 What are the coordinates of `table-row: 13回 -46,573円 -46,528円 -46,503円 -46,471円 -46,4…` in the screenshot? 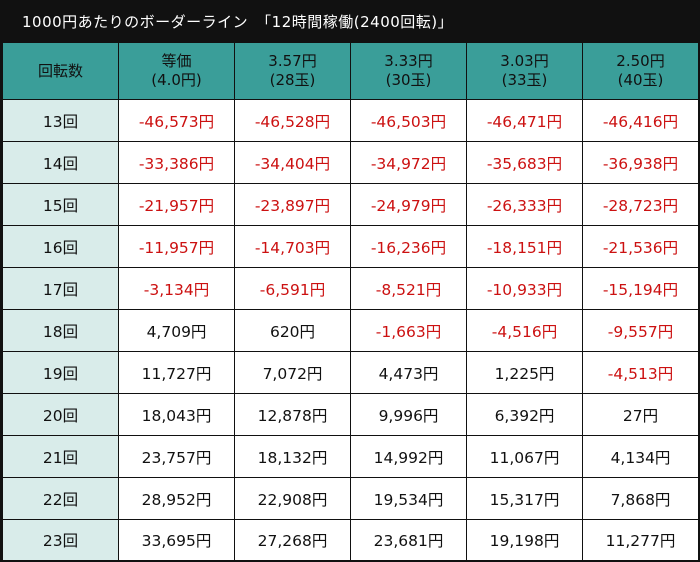 It's located at (350, 120).